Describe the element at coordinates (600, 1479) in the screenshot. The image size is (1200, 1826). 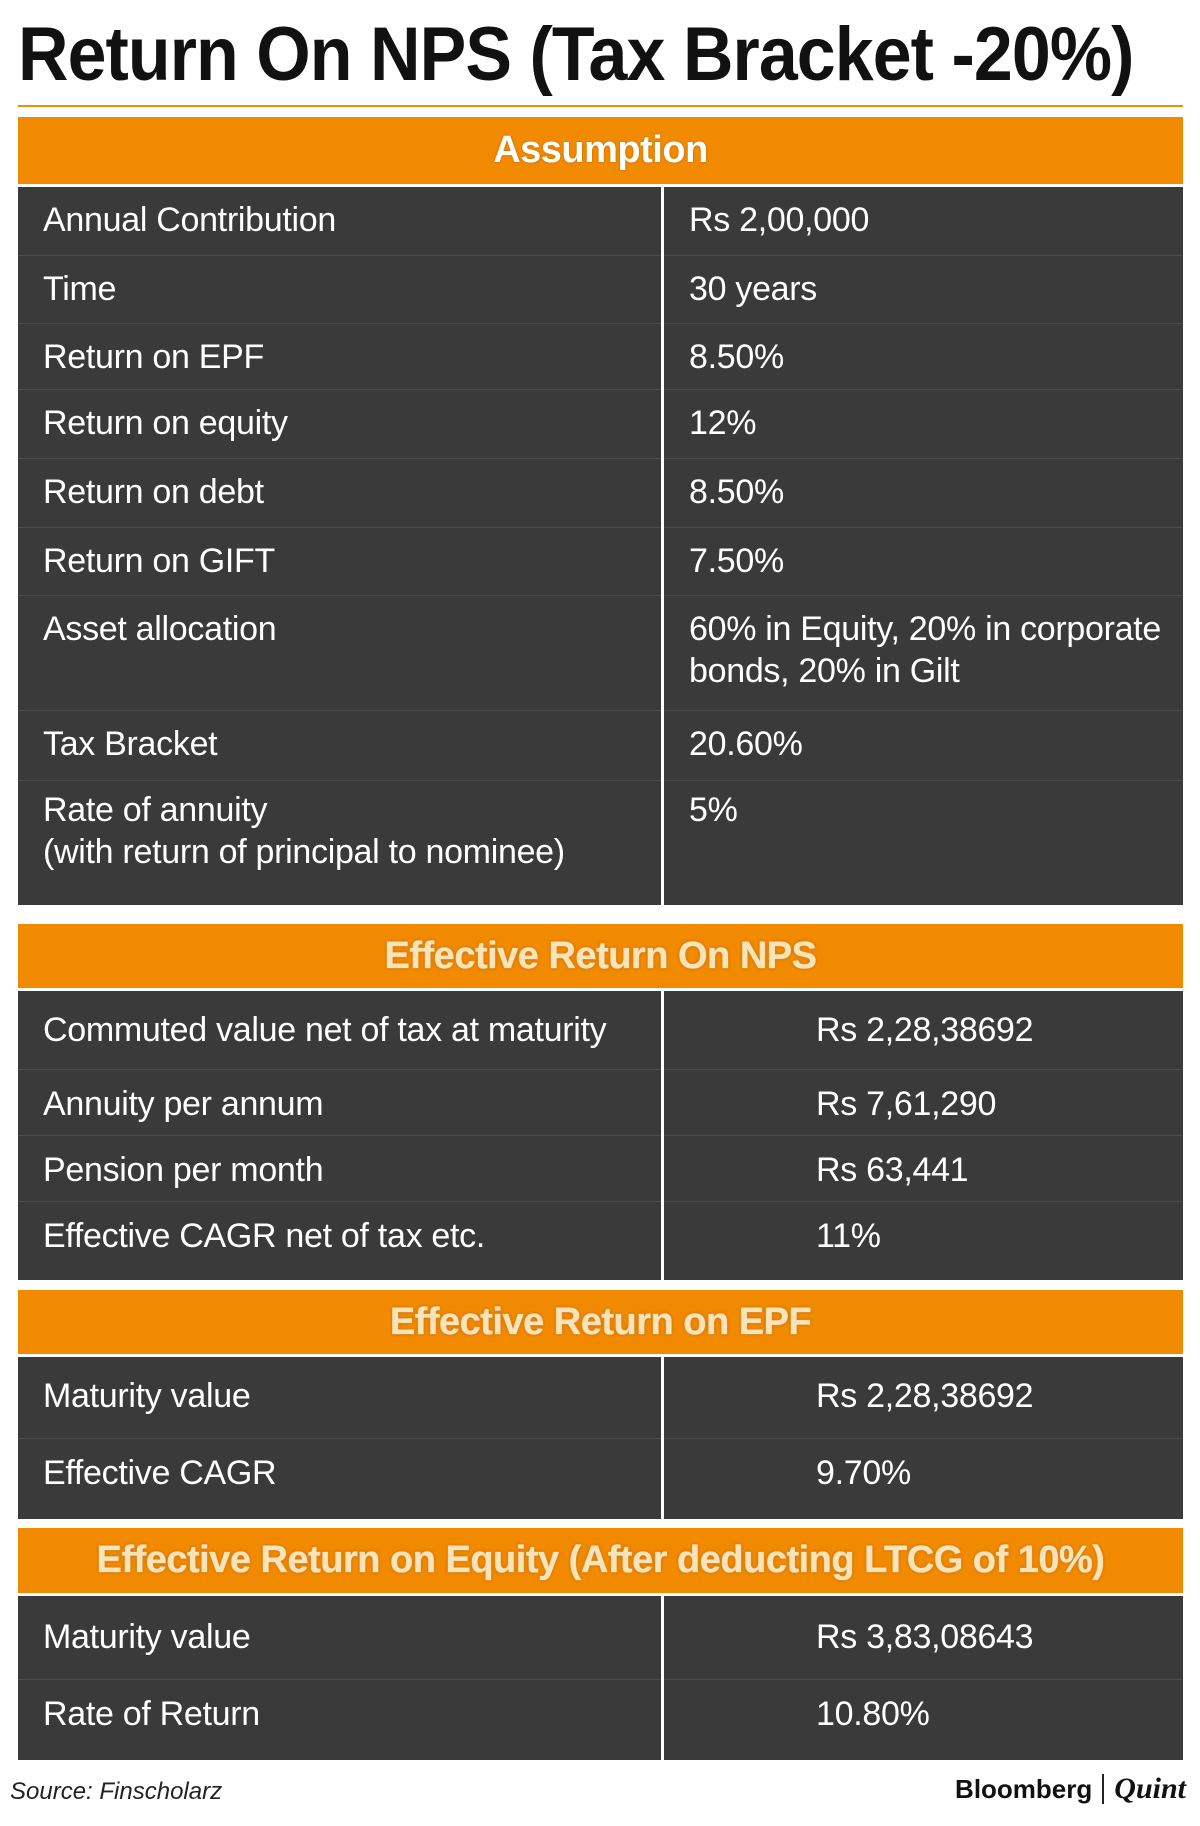
I see `table-row: Effective CAGR 9.70%` at that location.